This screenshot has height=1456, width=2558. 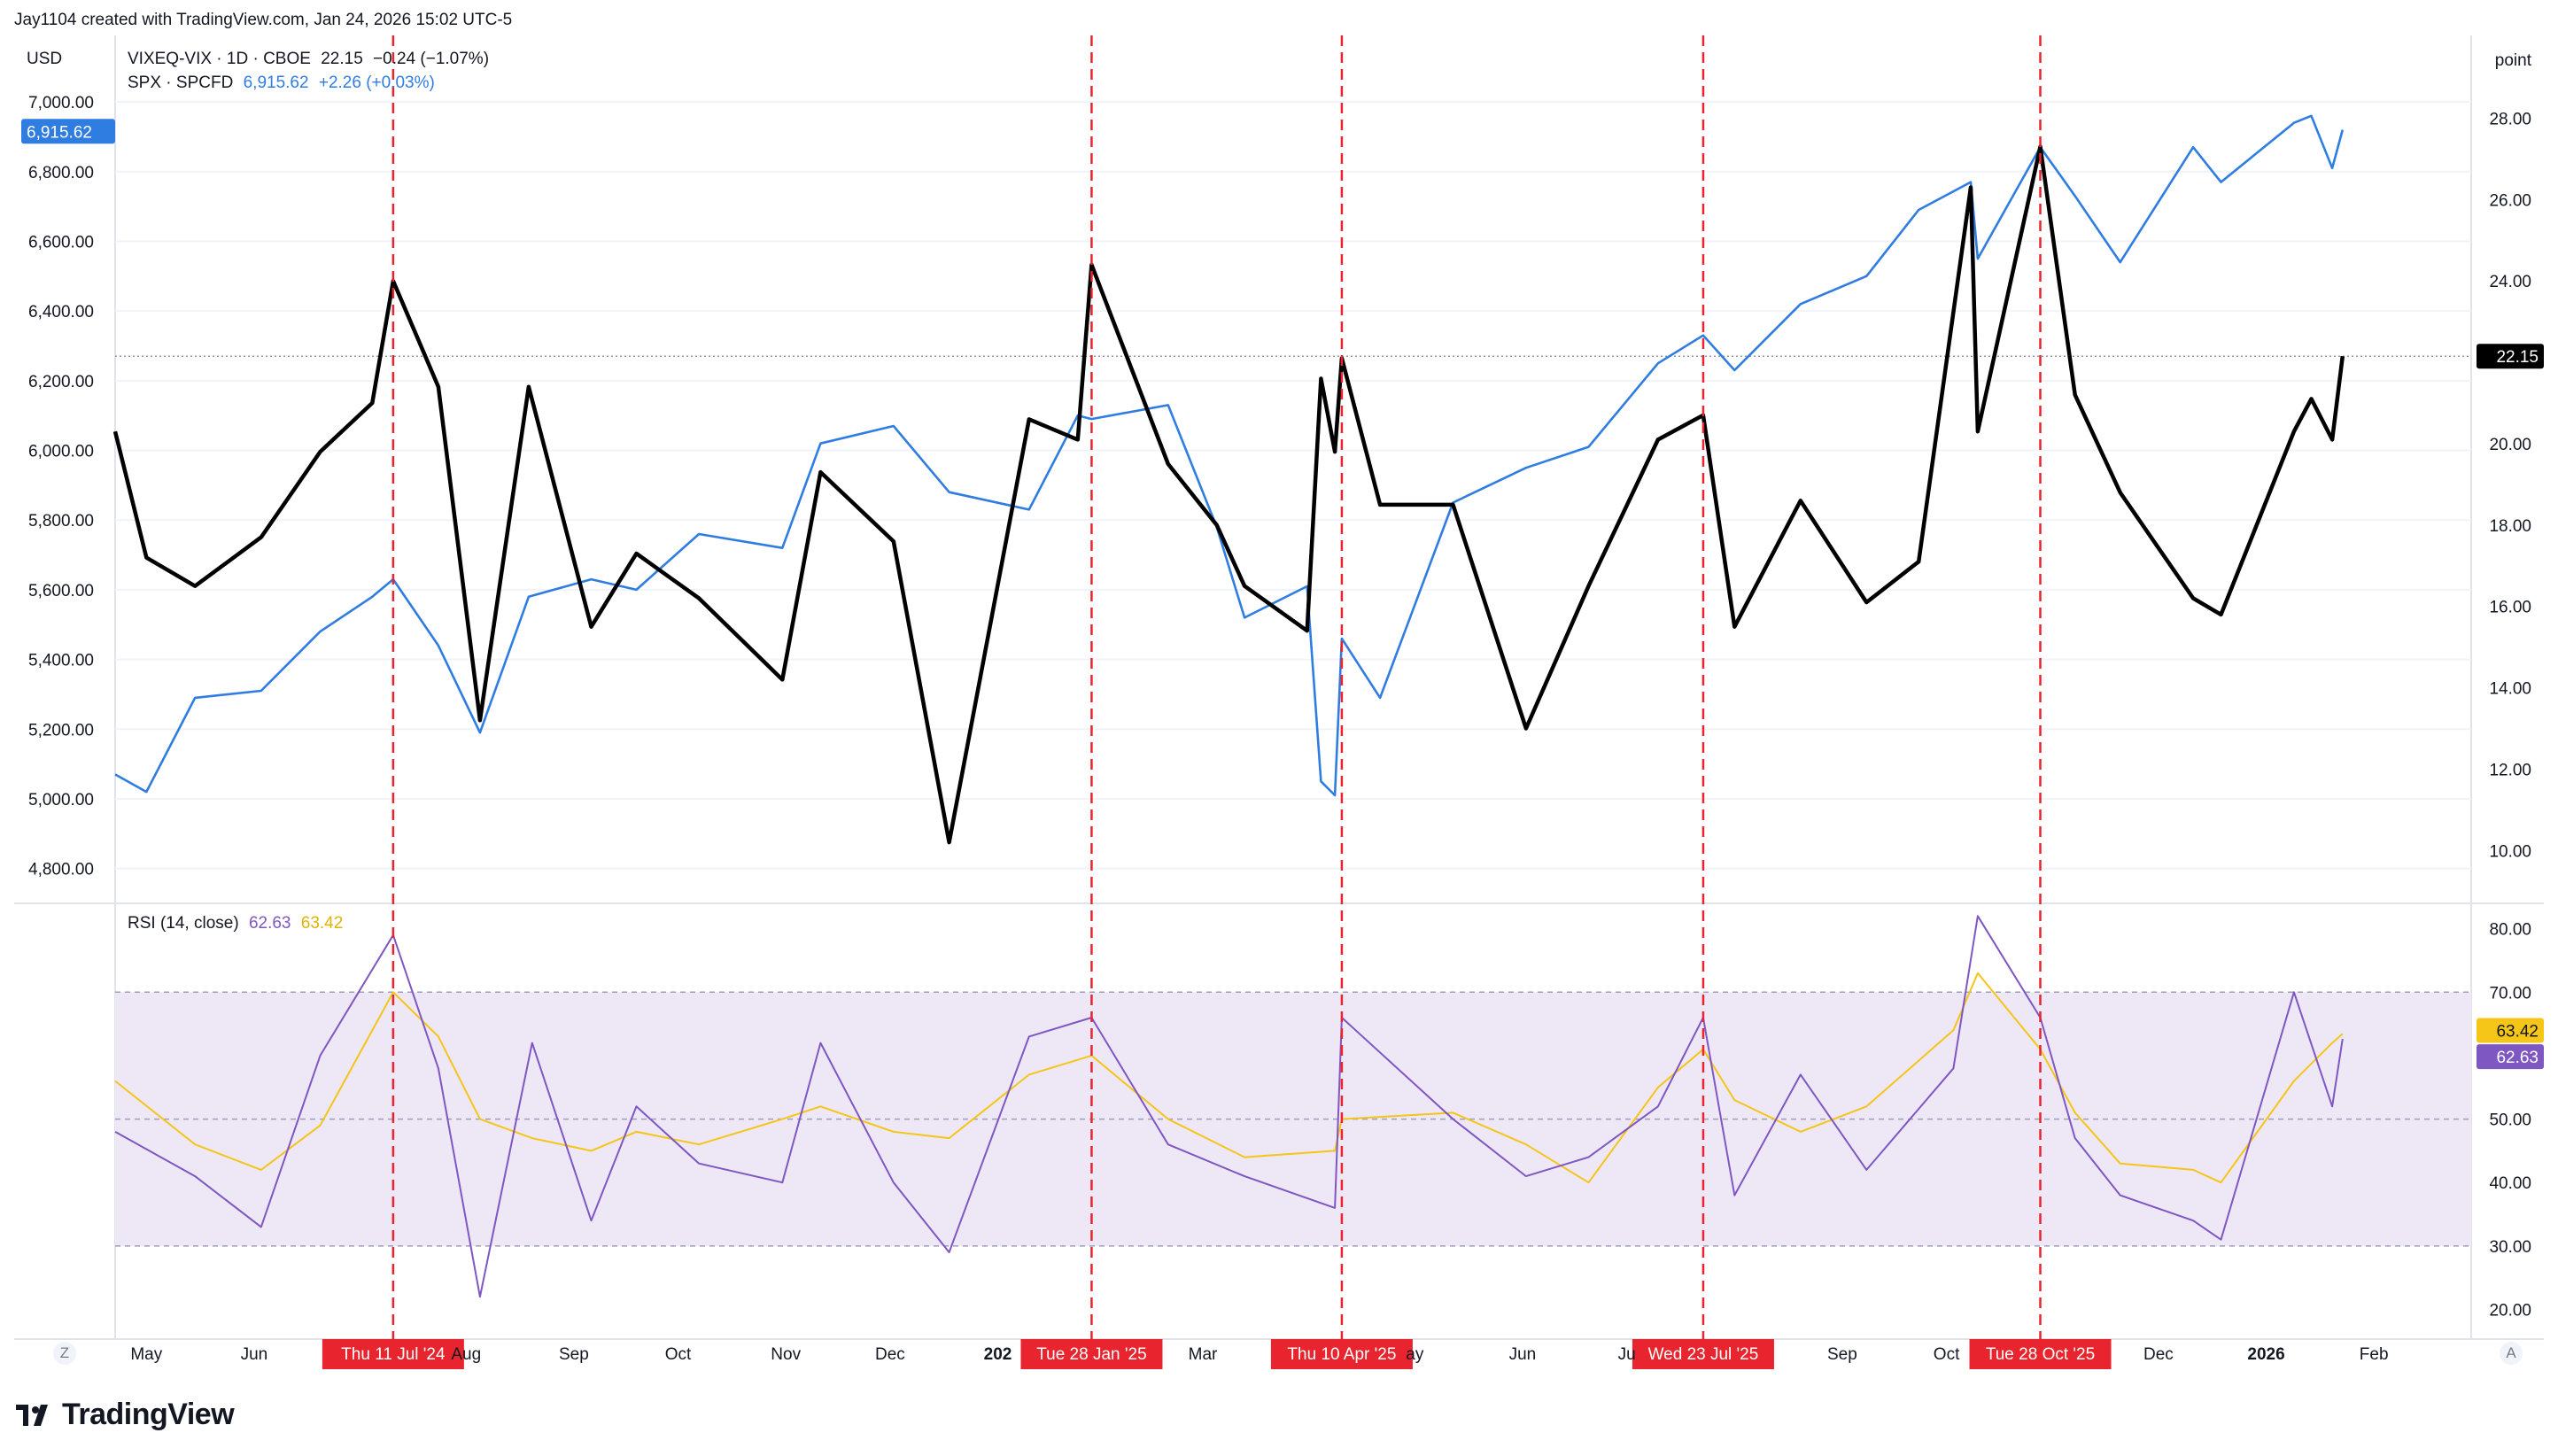 I want to click on spx-legend-change: +2.26 (+0.03%), so click(x=376, y=83).